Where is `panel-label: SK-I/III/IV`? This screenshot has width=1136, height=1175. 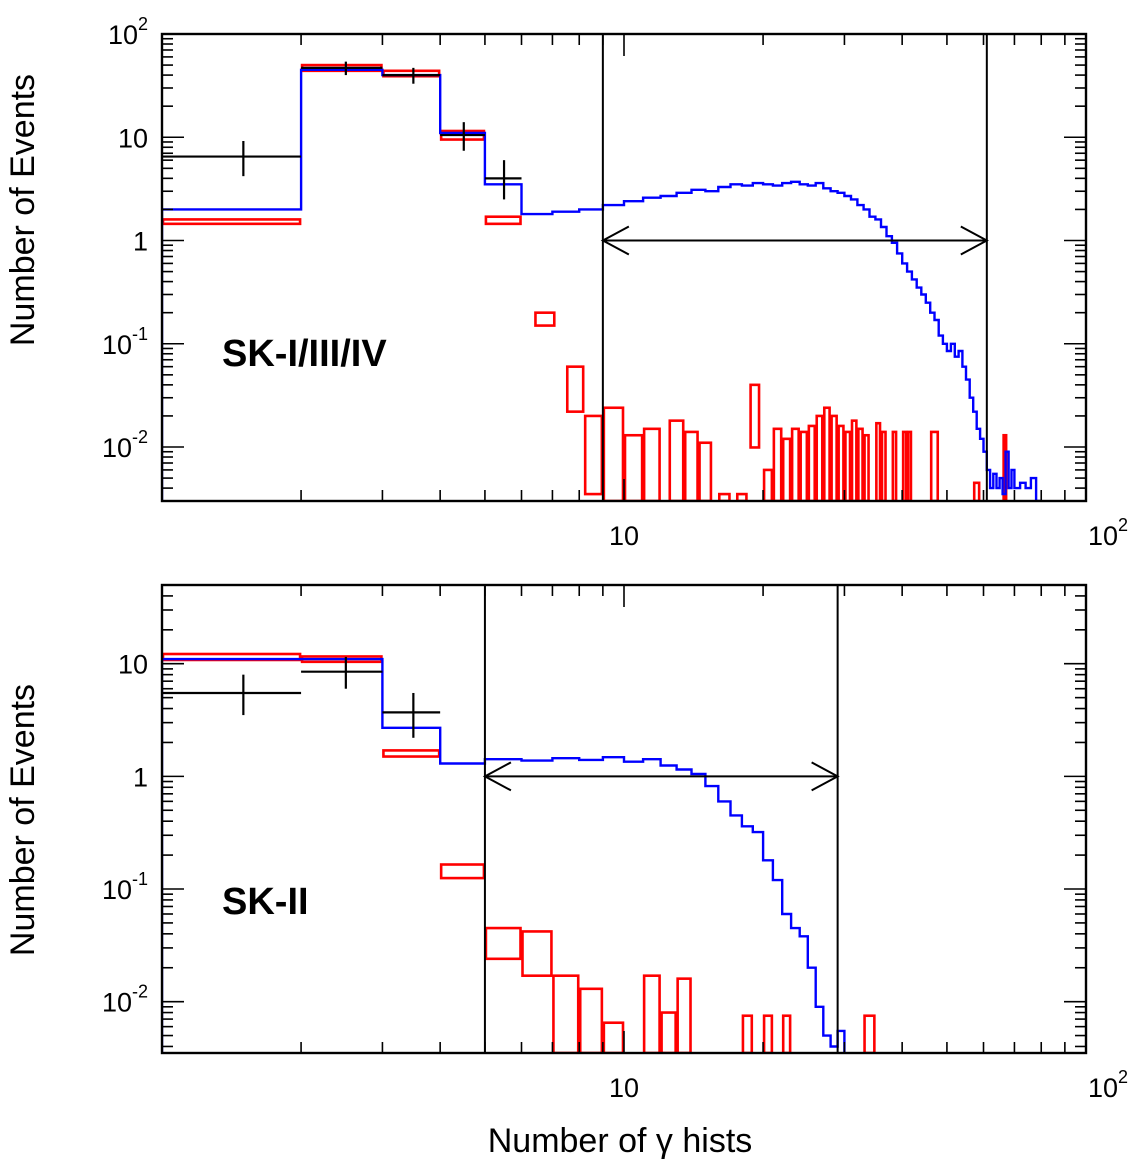
panel-label: SK-I/III/IV is located at coordinates (304, 354).